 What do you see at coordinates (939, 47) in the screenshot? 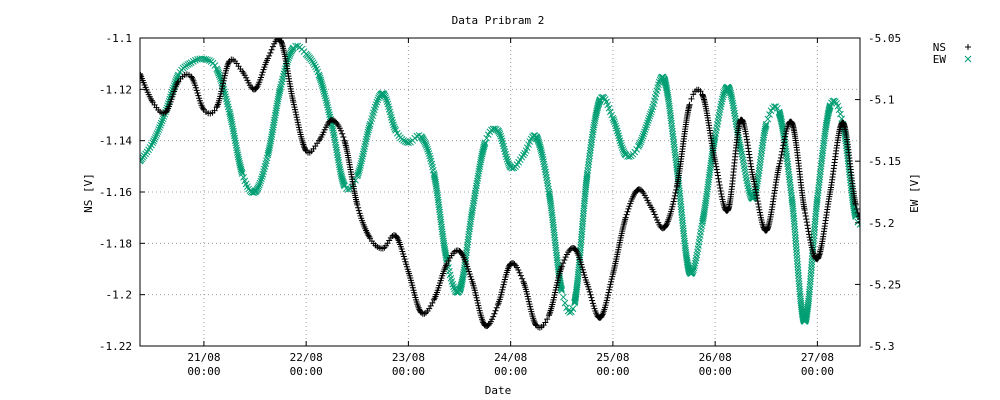
I see `legend-label-ns: NS` at bounding box center [939, 47].